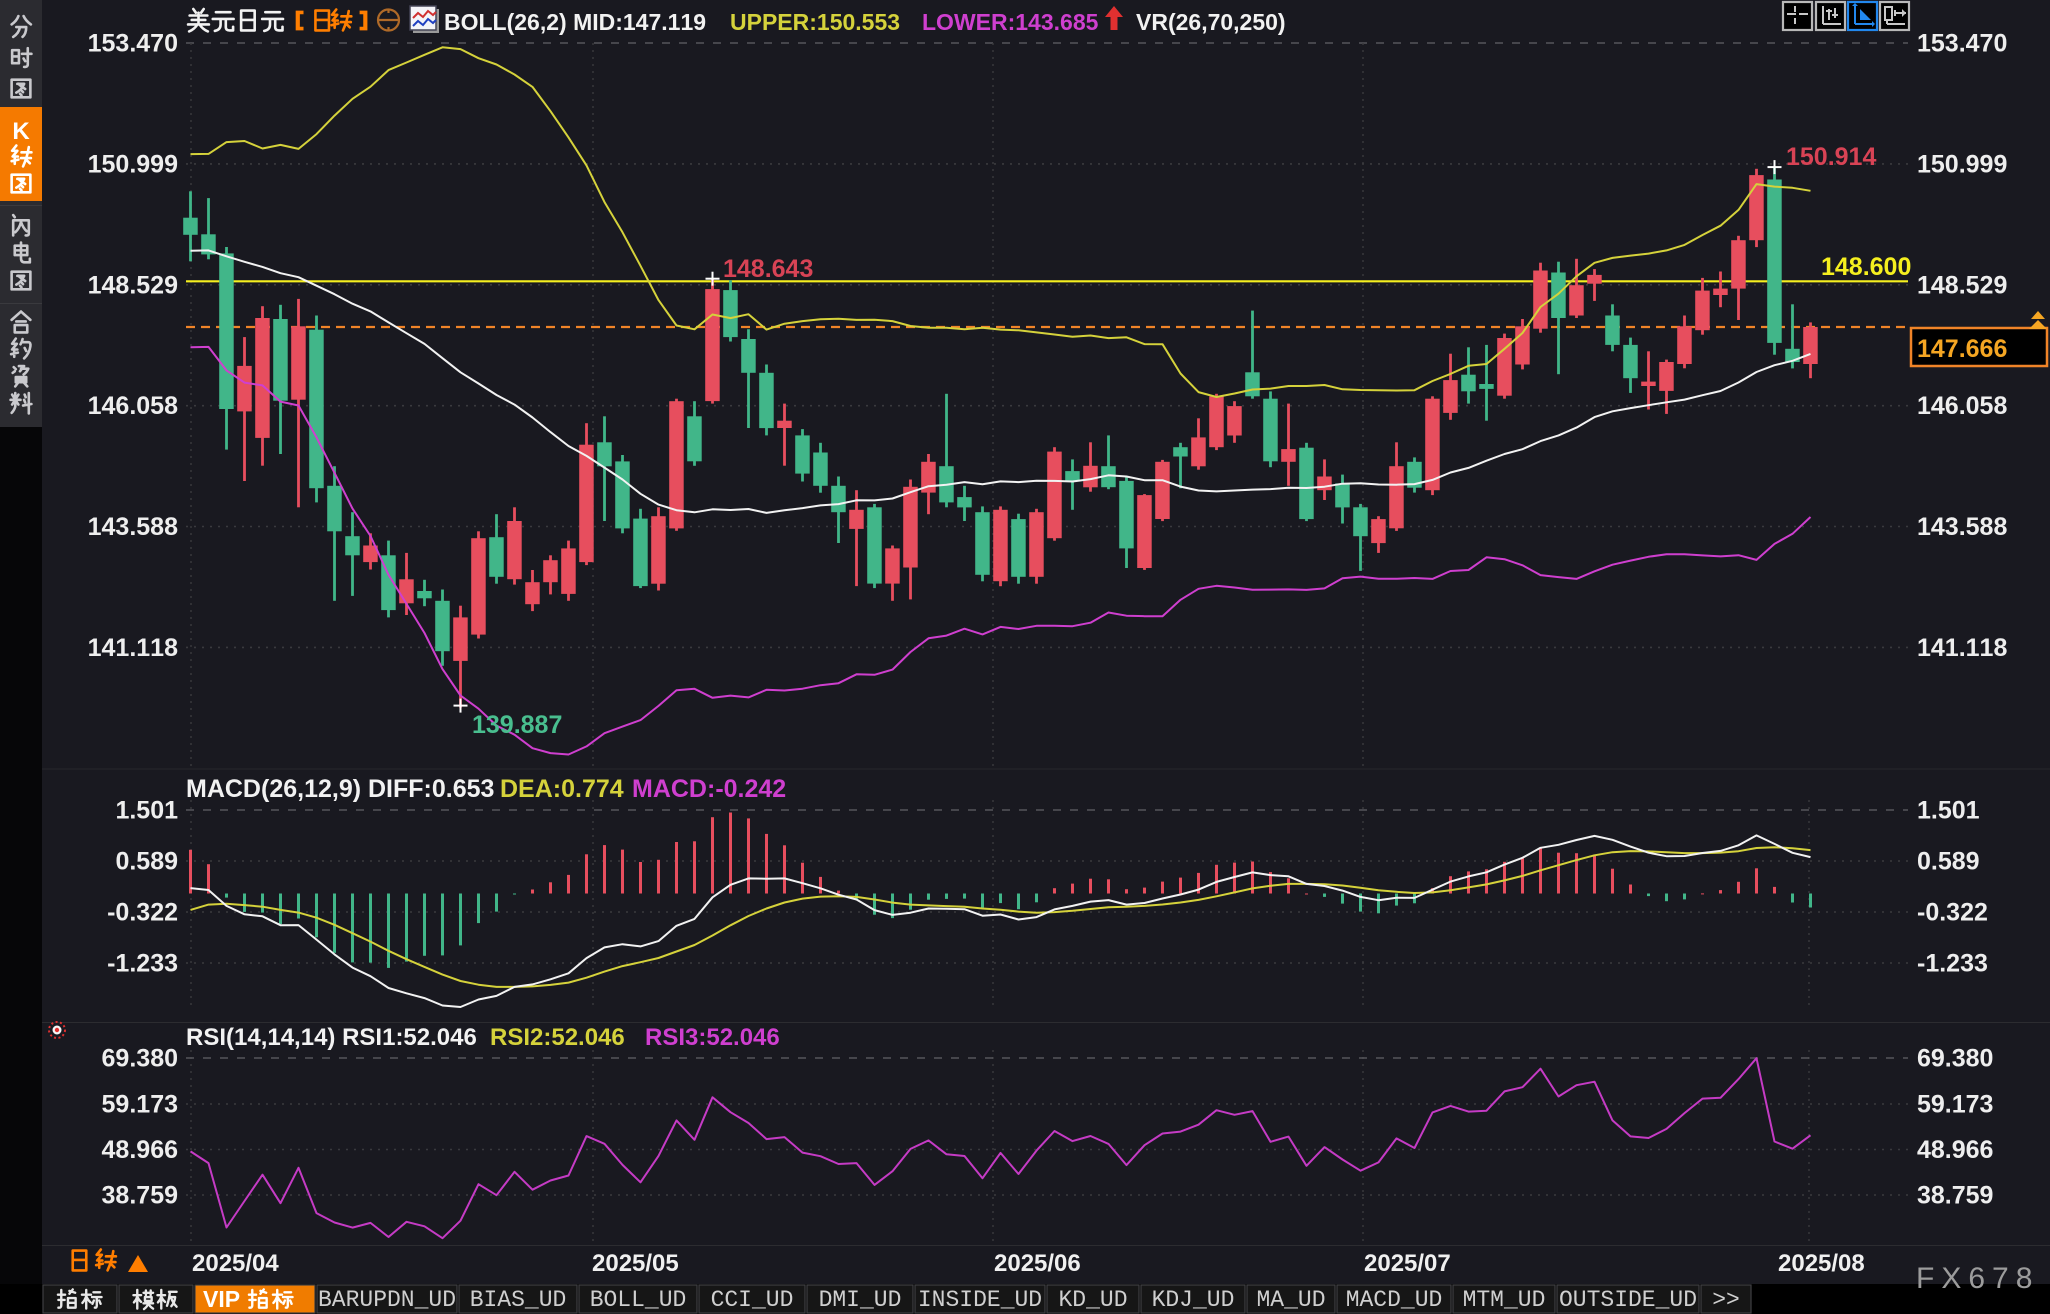  I want to click on svg-text: 2025/05, so click(635, 1263).